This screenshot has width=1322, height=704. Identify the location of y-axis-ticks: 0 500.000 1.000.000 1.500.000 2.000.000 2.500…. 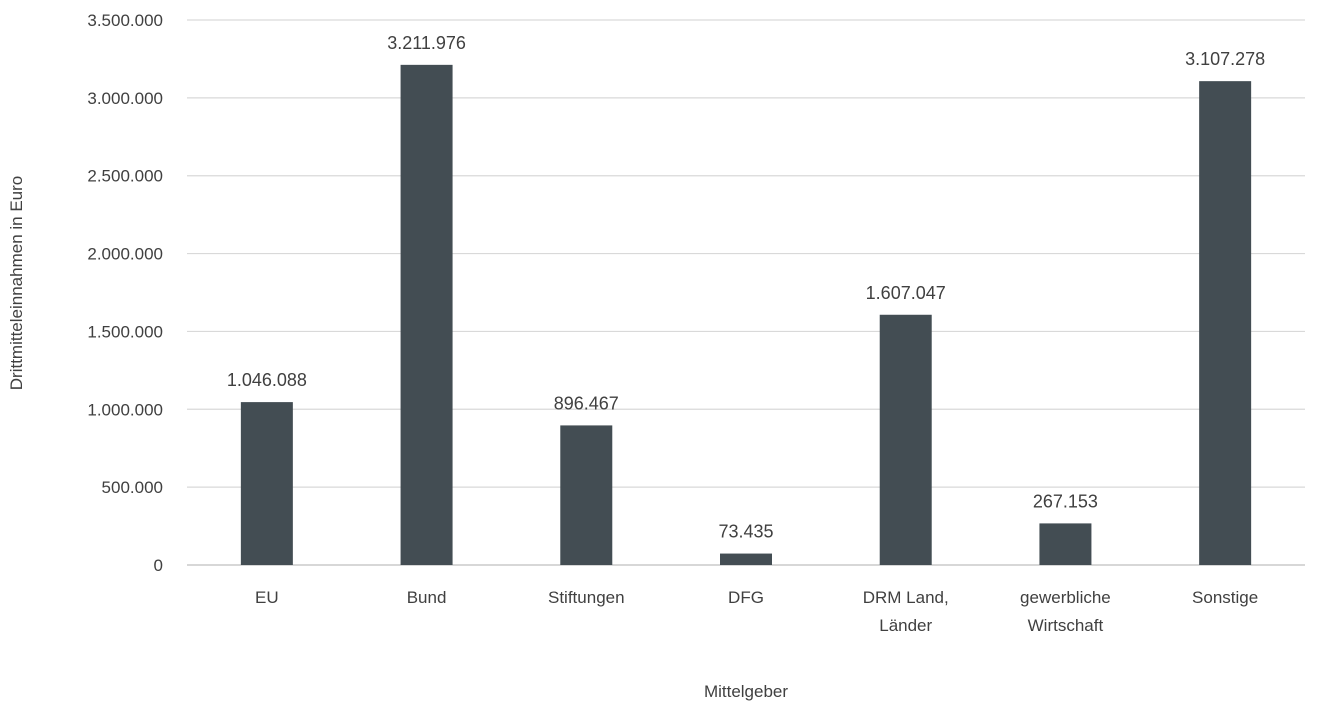
(125, 293).